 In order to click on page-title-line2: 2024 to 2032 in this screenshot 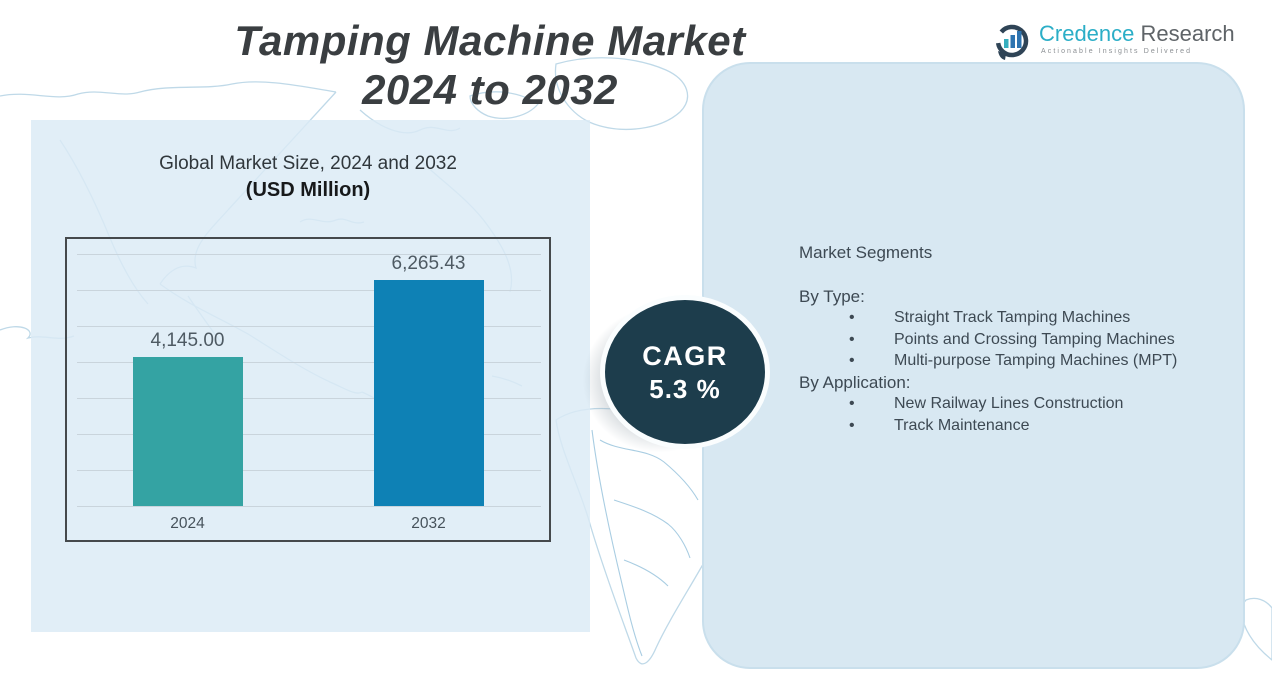, I will do `click(490, 89)`.